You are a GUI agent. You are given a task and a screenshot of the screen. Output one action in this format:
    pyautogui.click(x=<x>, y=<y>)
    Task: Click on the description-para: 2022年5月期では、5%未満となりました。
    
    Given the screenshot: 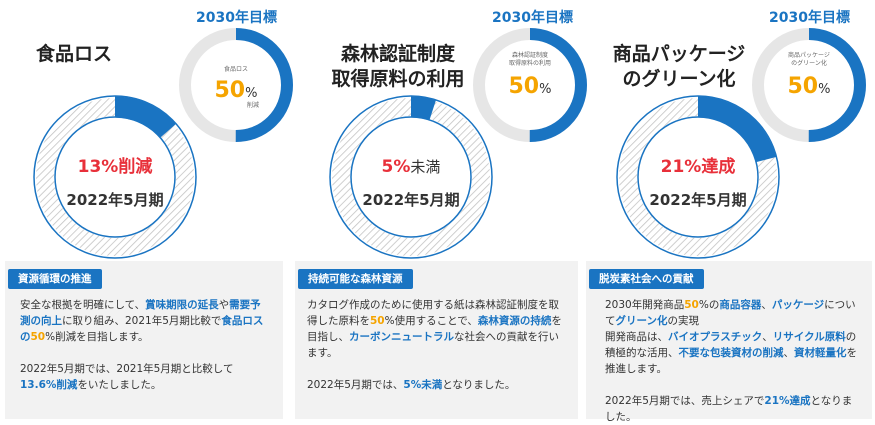 What is the action you would take?
    pyautogui.click(x=436, y=385)
    